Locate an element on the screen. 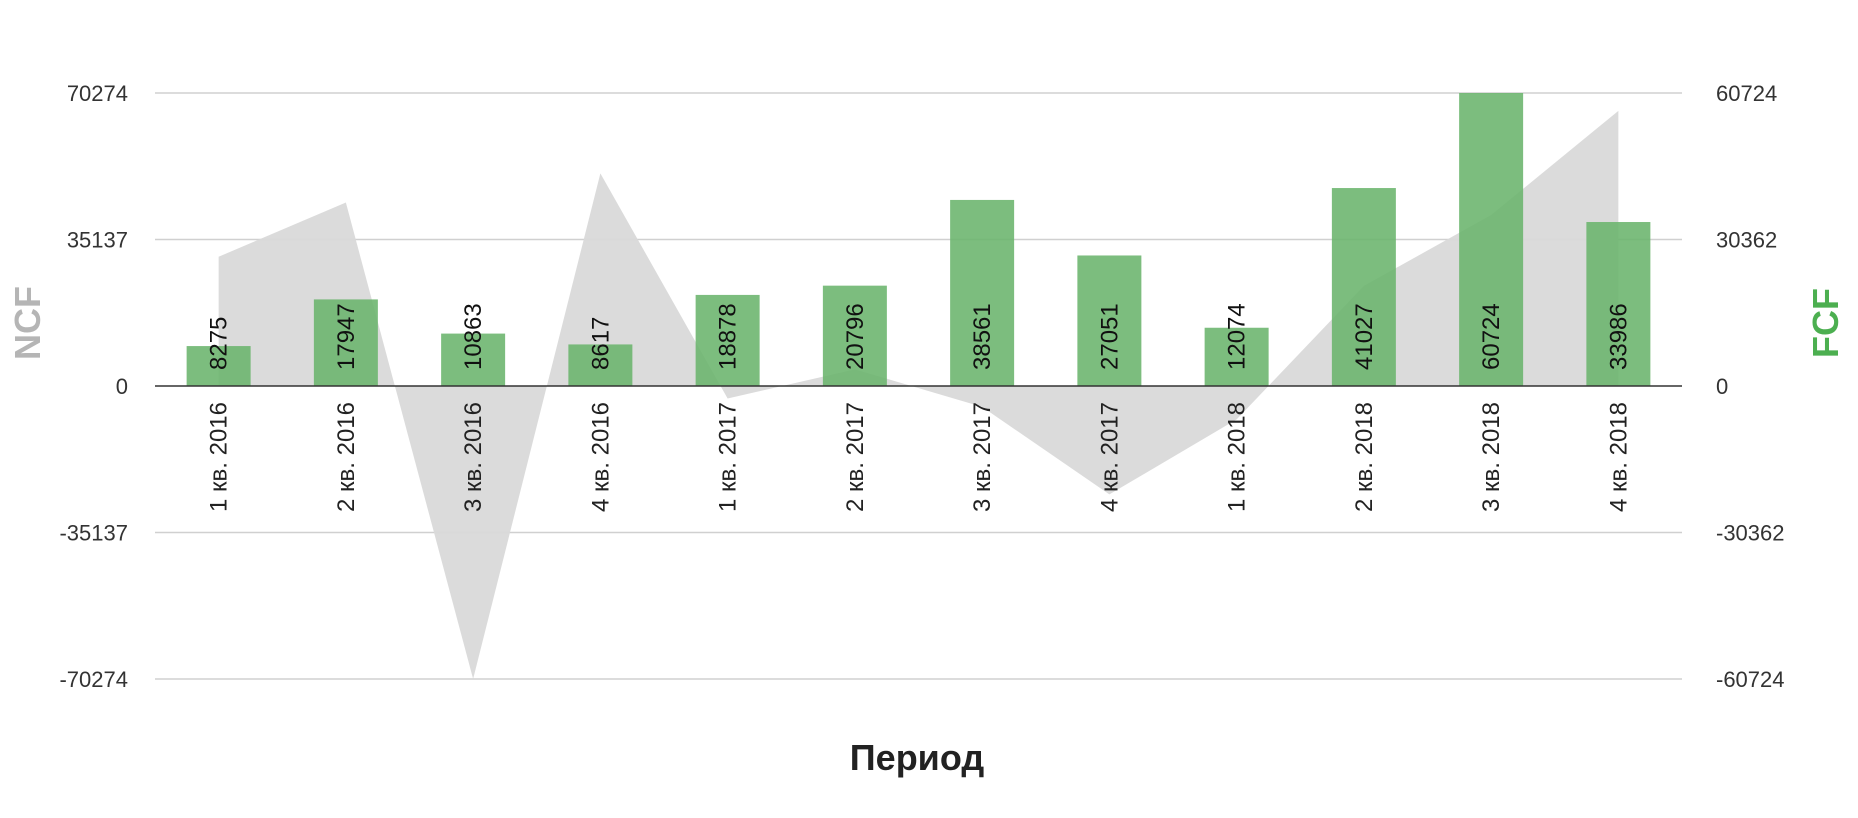  bar-value-label: 20796 is located at coordinates (855, 336).